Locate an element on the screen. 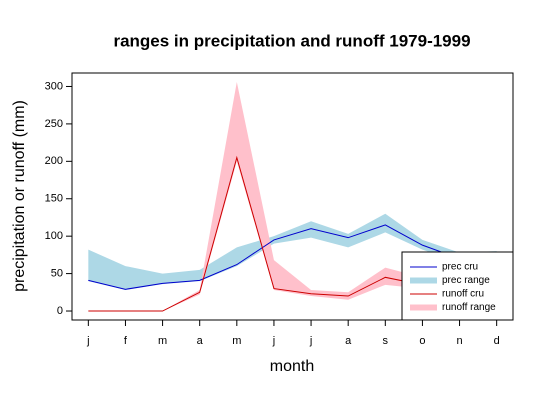  y-tick-label: 50 is located at coordinates (57, 274).